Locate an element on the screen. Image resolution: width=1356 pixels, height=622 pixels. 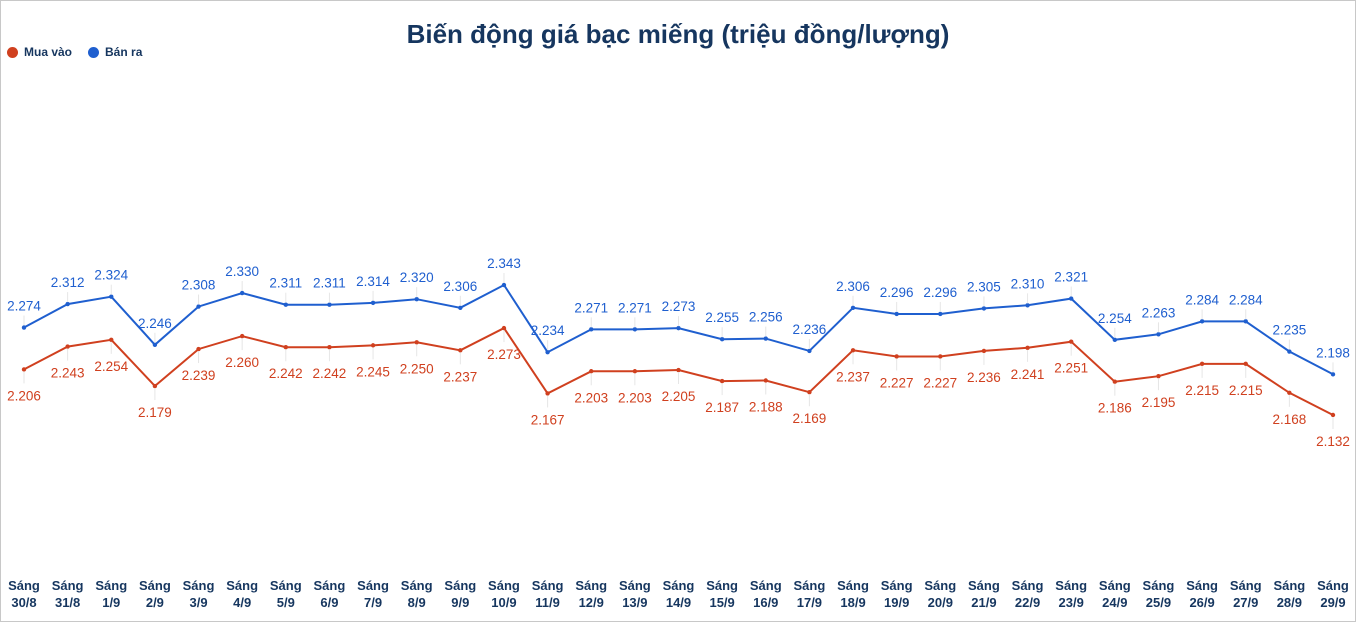
data-label: 2.234 is located at coordinates (548, 330).